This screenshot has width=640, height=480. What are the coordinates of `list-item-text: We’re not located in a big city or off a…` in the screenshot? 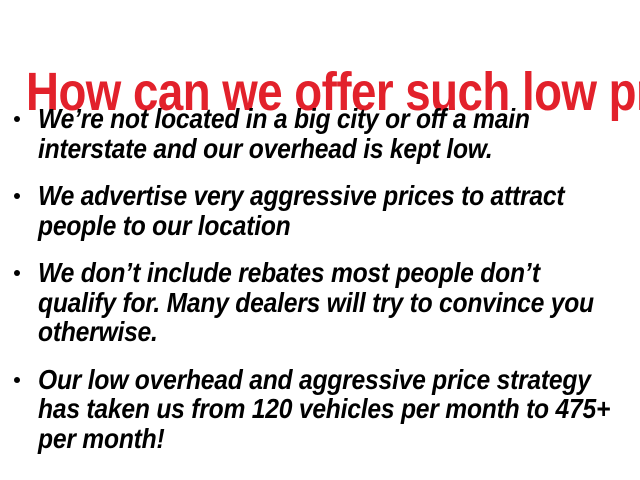 It's located at (284, 133).